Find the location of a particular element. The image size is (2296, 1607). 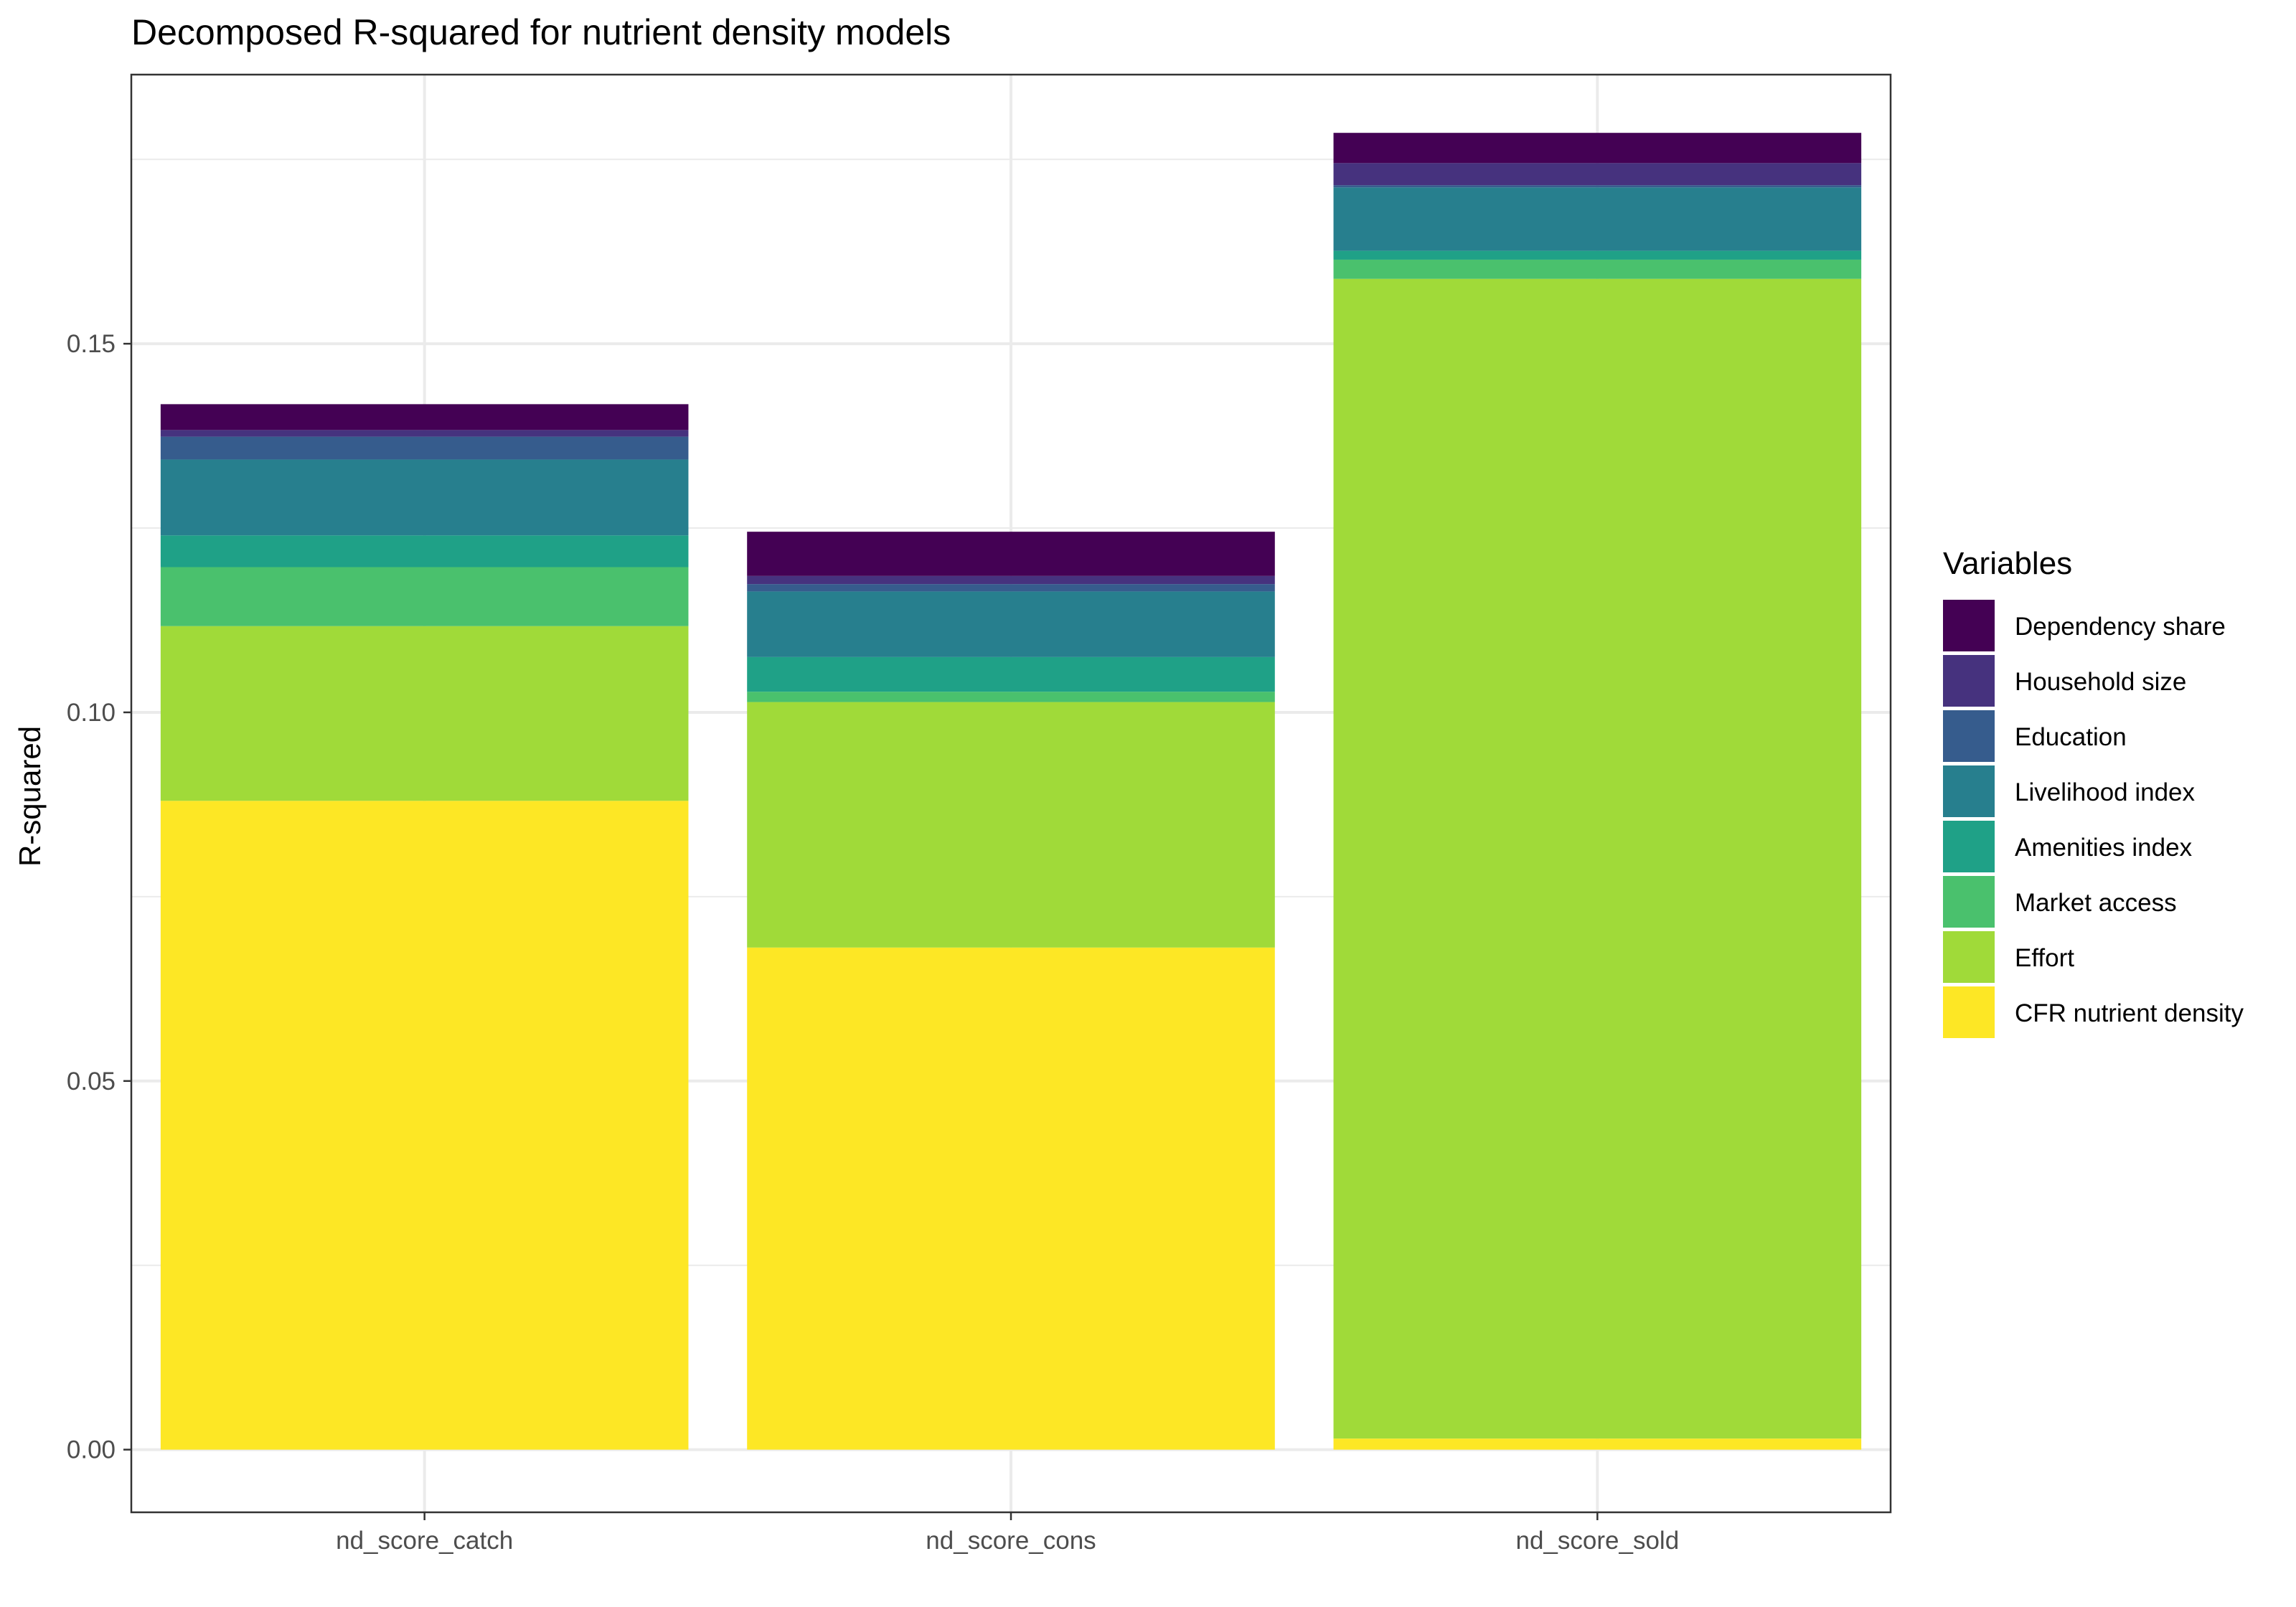

x-tick-label: nd_score_sold is located at coordinates (1598, 1541).